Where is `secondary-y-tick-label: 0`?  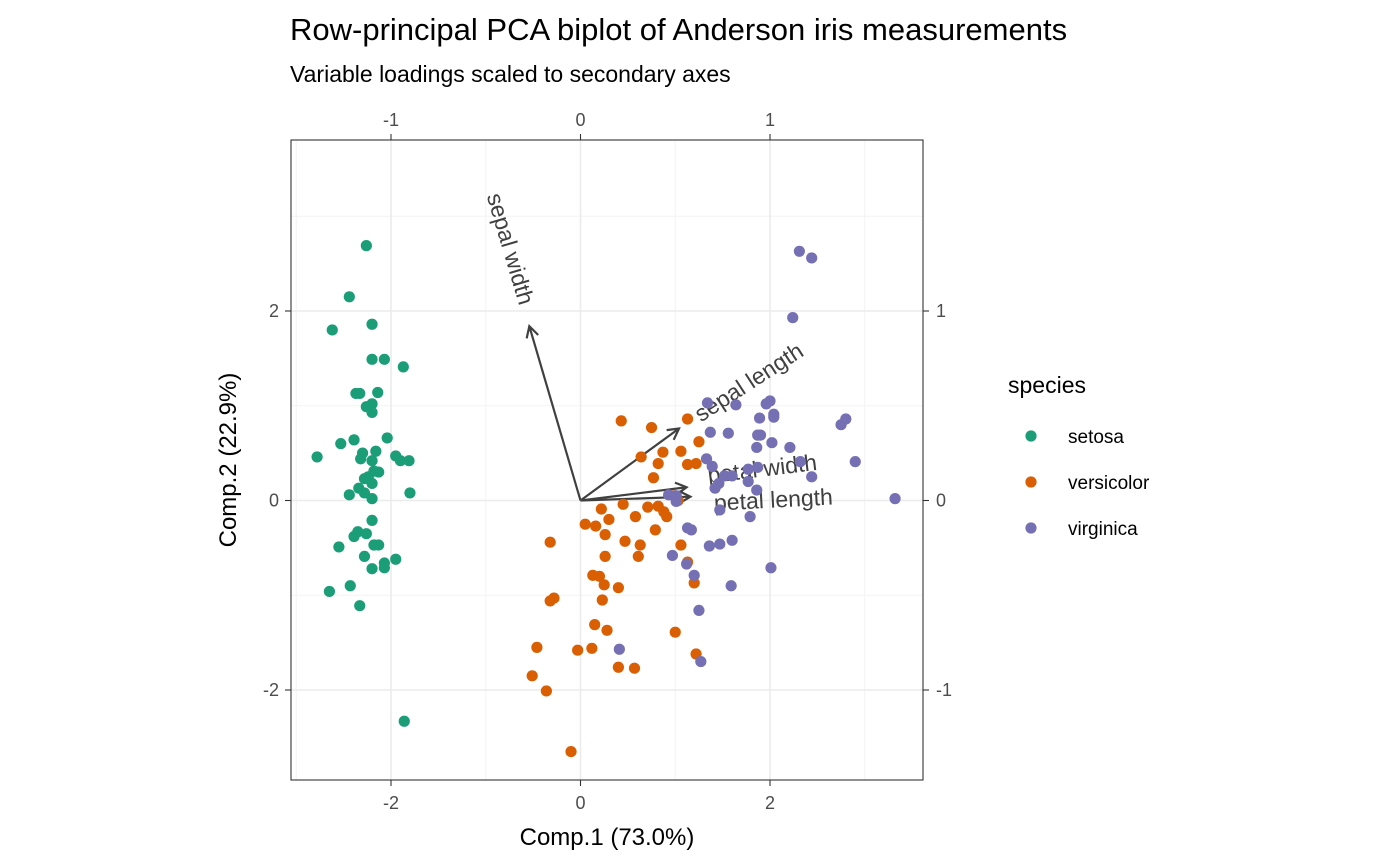 secondary-y-tick-label: 0 is located at coordinates (941, 501).